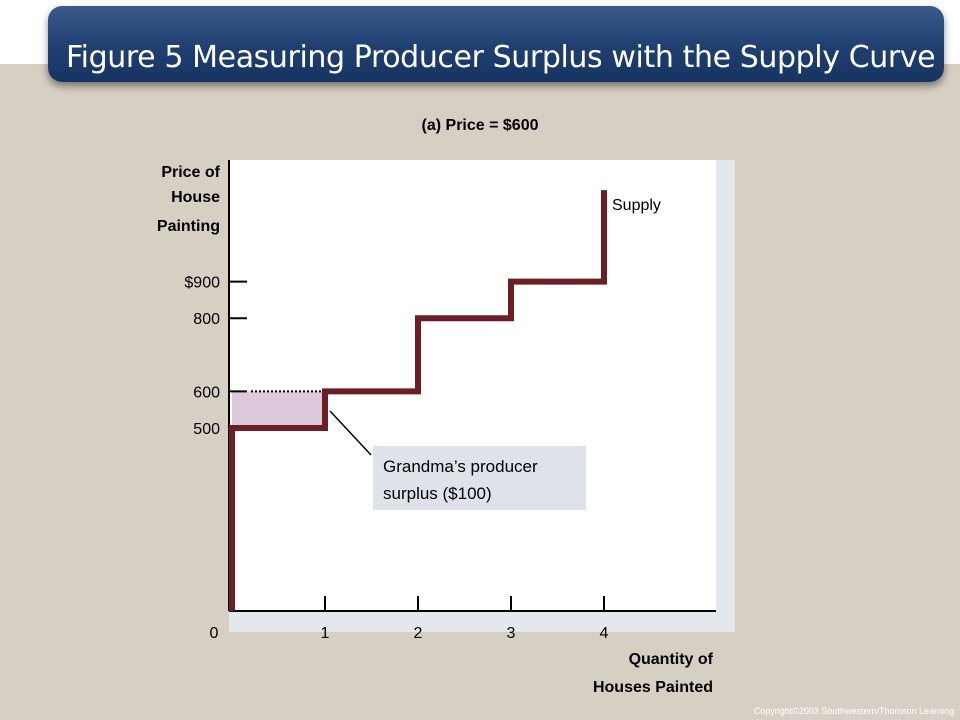  What do you see at coordinates (190, 172) in the screenshot?
I see `y-axis-label-line-1: Price of` at bounding box center [190, 172].